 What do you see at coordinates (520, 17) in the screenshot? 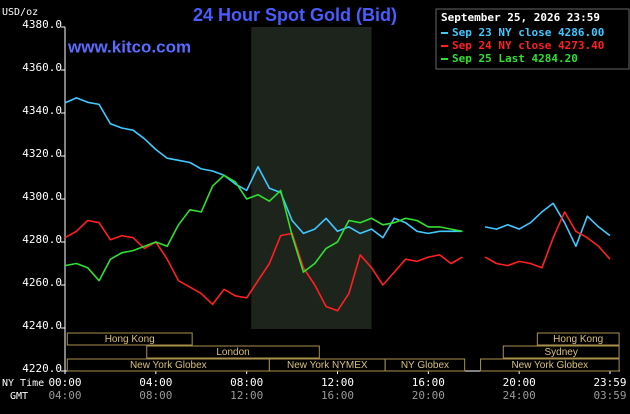
I see `timestamp: September 25, 2026 23:59` at bounding box center [520, 17].